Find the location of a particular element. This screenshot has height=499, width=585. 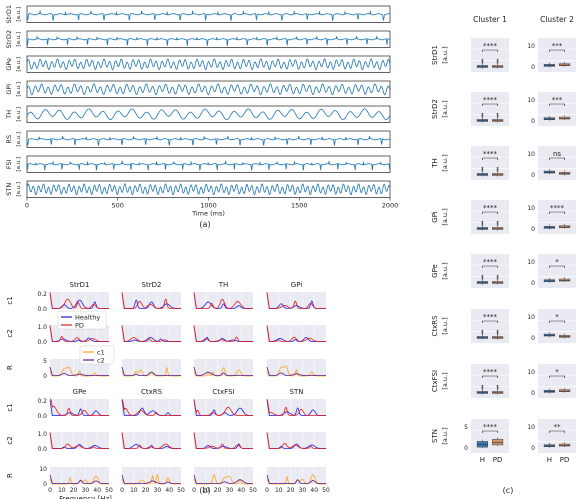

spectrum-y-tick-label: 10 is located at coordinates (43, 469).